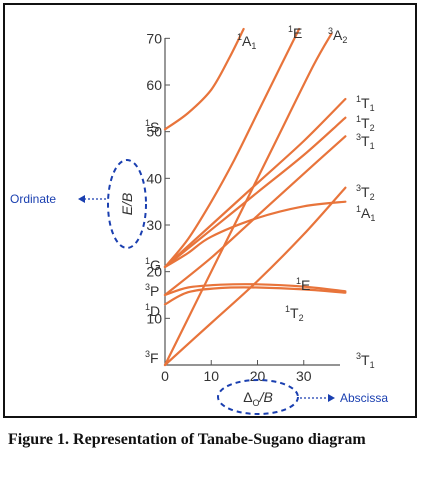 The width and height of the screenshot is (423, 478). Describe the element at coordinates (152, 126) in the screenshot. I see `free-ion-term-1S: 1S` at that location.